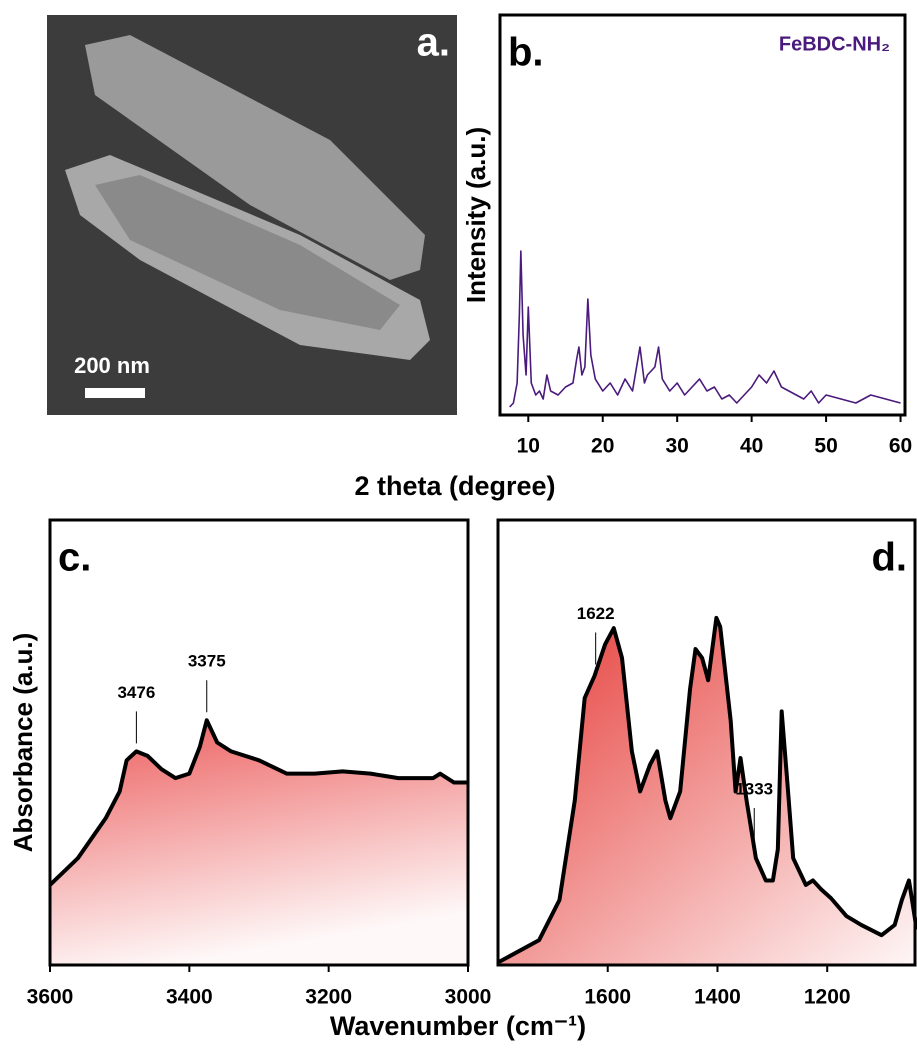 The height and width of the screenshot is (1051, 917). I want to click on annotation-label: 3375, so click(207, 661).